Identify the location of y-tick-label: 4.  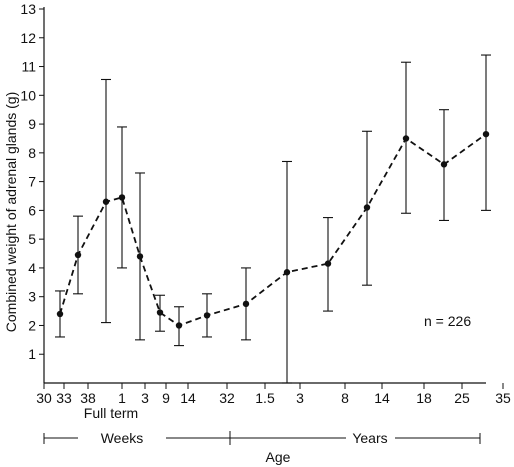
(32, 268).